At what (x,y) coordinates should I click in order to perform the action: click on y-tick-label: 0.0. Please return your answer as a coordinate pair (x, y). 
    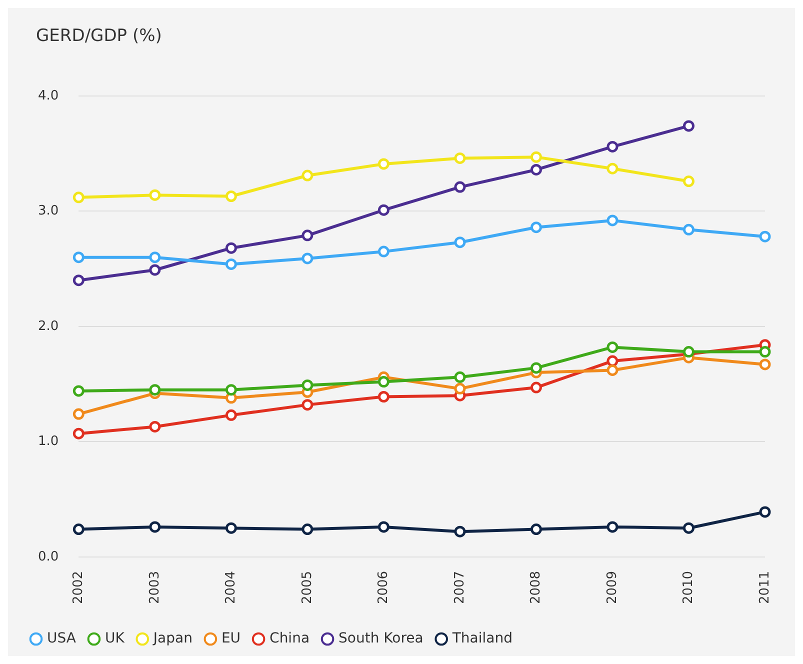
    Looking at the image, I should click on (48, 556).